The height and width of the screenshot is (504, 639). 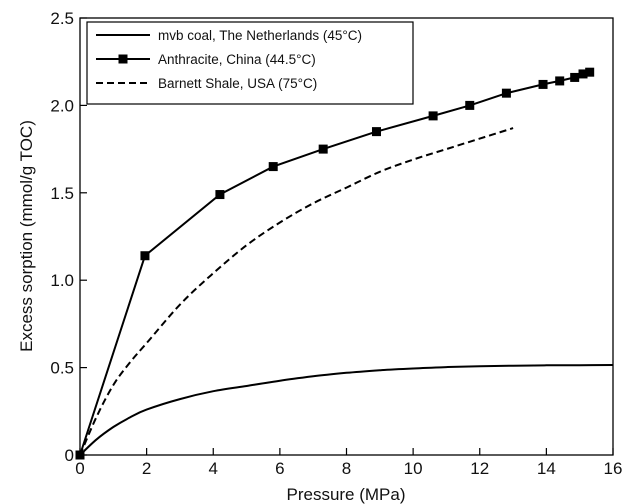 What do you see at coordinates (69, 455) in the screenshot?
I see `y-tick-label: 0` at bounding box center [69, 455].